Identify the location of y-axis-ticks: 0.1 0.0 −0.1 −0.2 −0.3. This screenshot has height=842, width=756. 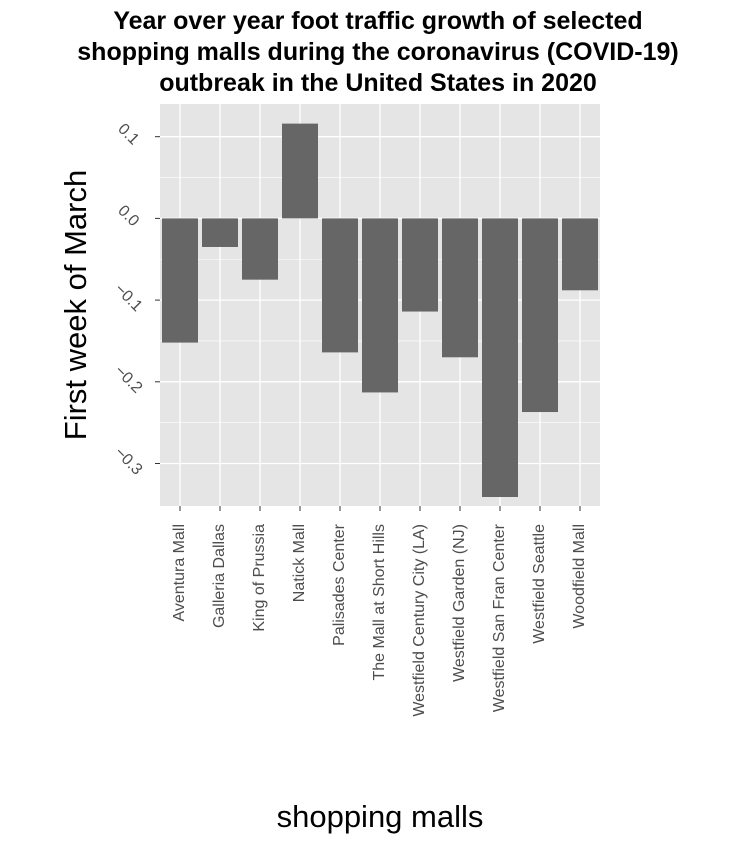
(135, 300).